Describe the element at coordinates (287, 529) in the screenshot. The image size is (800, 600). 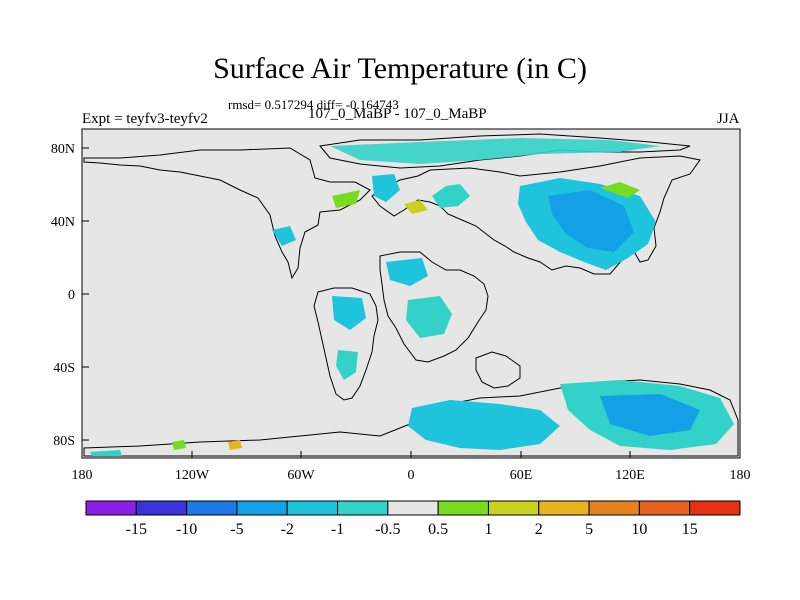
I see `colorbar-label: -2` at that location.